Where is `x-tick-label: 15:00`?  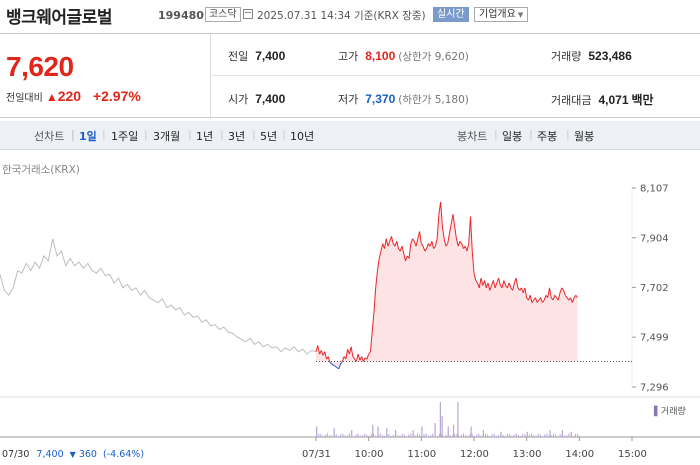
x-tick-label: 15:00 is located at coordinates (632, 454).